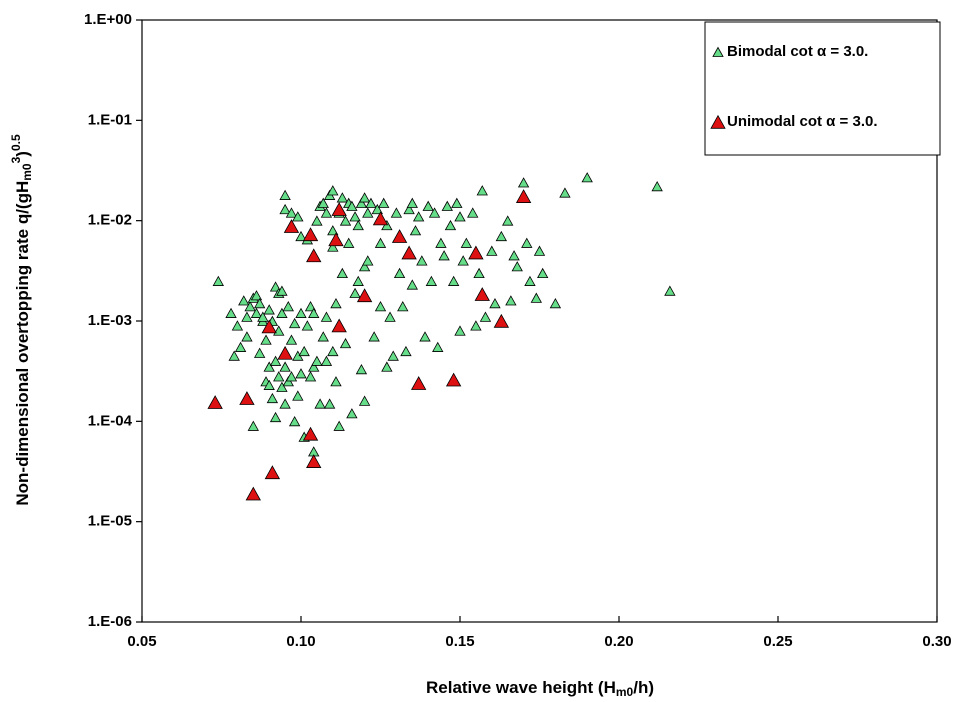  Describe the element at coordinates (521, 687) in the screenshot. I see `x-label-part: Relative wave height (H` at that location.